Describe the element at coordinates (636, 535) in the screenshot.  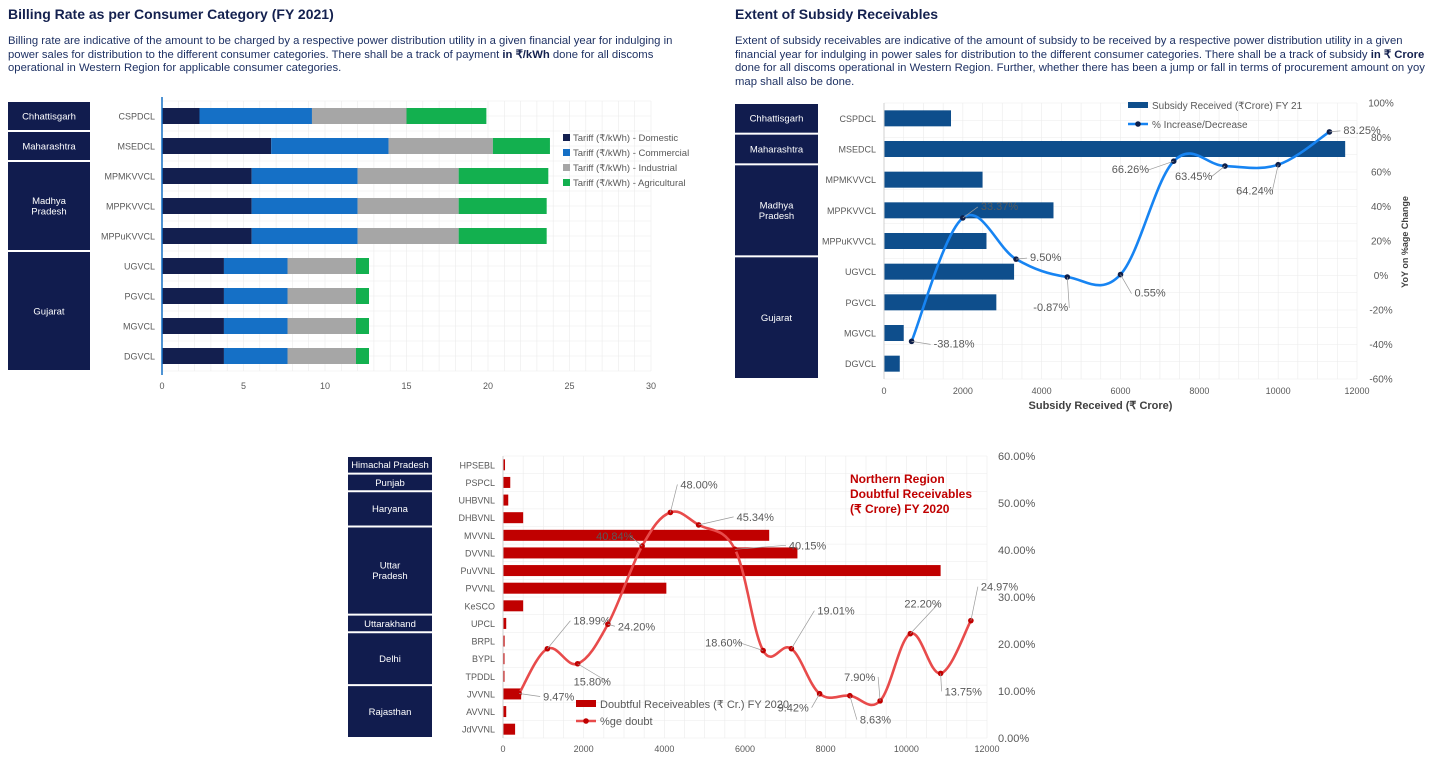
I see `bar-mvvnl` at that location.